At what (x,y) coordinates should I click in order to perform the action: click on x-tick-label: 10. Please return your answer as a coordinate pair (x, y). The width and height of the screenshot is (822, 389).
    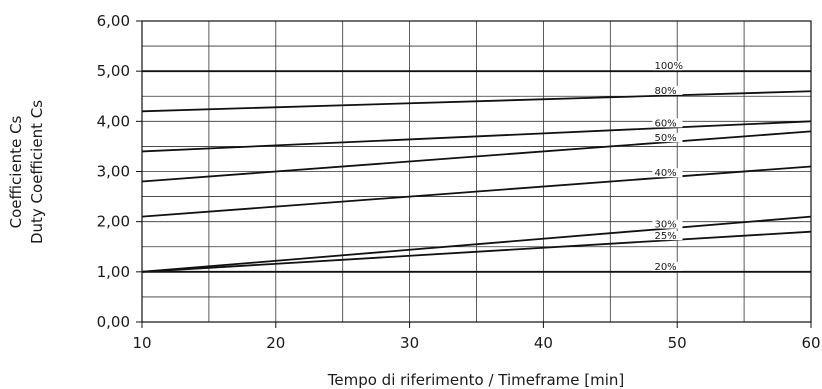
    Looking at the image, I should click on (141, 343).